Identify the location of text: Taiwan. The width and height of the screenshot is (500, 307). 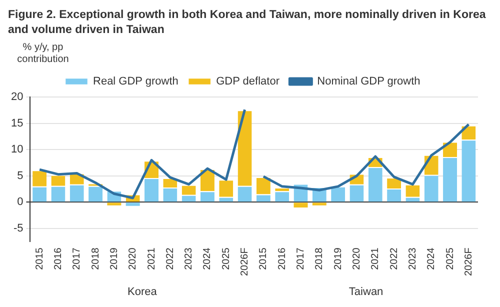
(366, 292).